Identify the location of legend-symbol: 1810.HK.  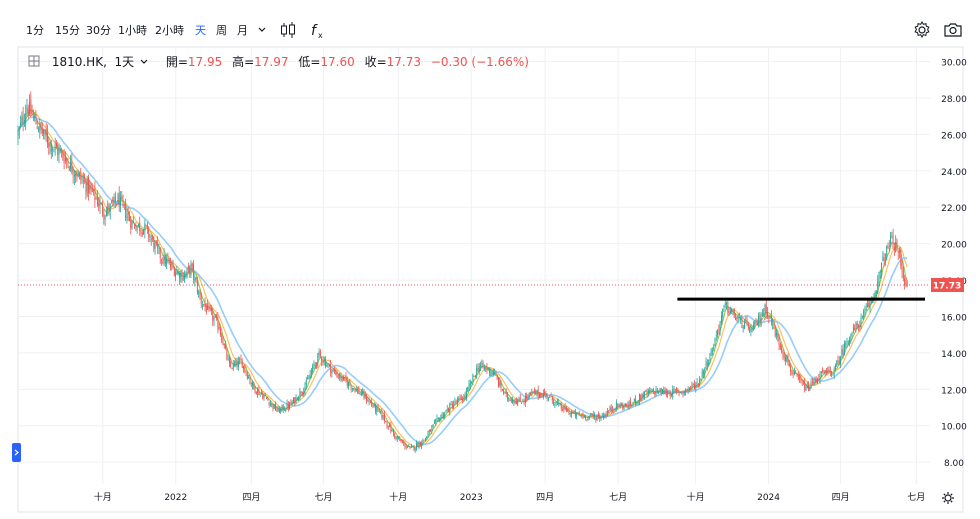
(77, 61).